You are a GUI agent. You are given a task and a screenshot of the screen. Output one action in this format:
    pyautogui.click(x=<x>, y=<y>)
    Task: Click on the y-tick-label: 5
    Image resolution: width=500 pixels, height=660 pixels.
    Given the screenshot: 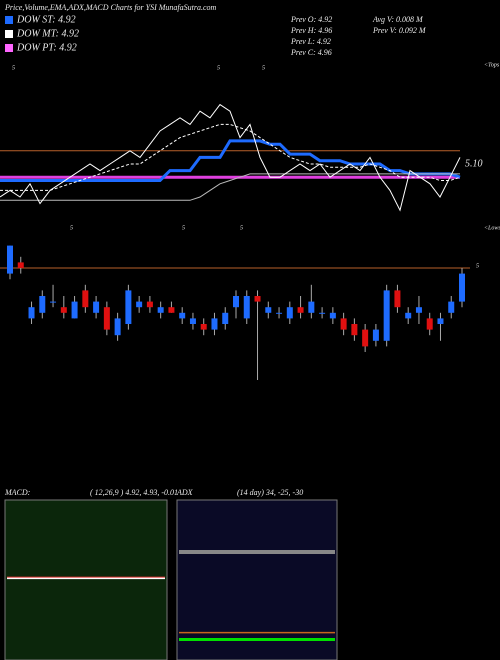 What is the action you would take?
    pyautogui.click(x=477, y=266)
    